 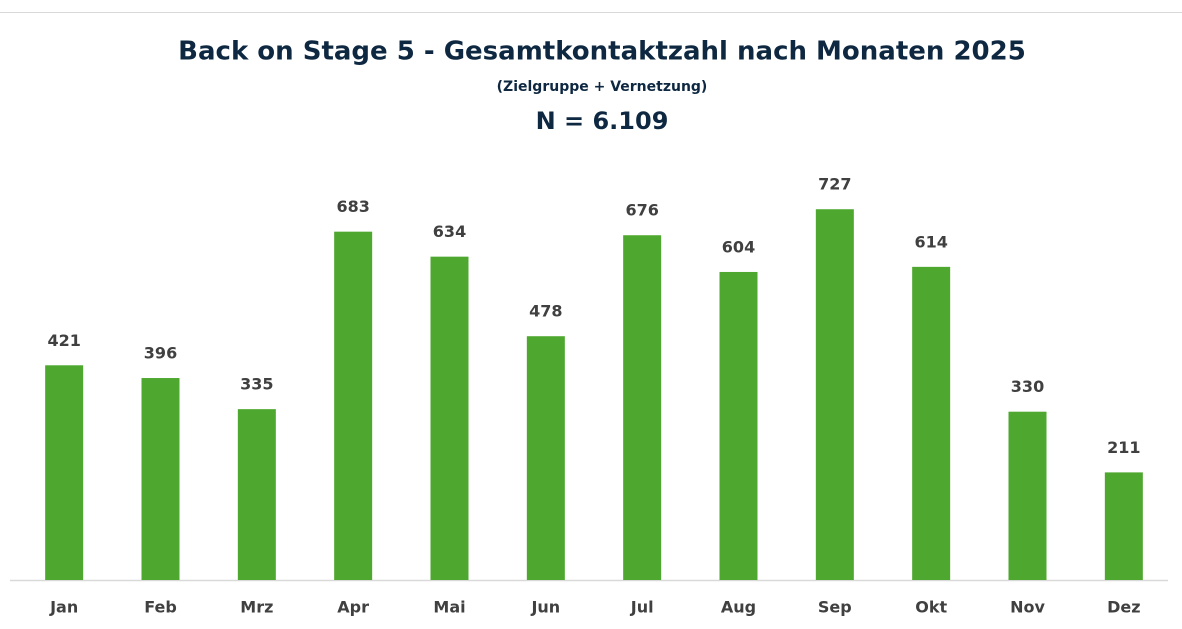 I want to click on data-label: 396, so click(x=160, y=353).